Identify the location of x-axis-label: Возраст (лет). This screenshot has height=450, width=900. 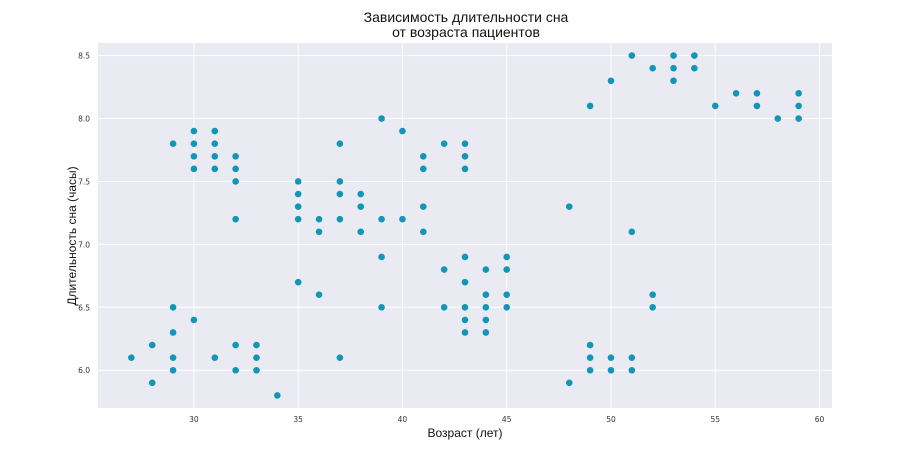
(465, 433).